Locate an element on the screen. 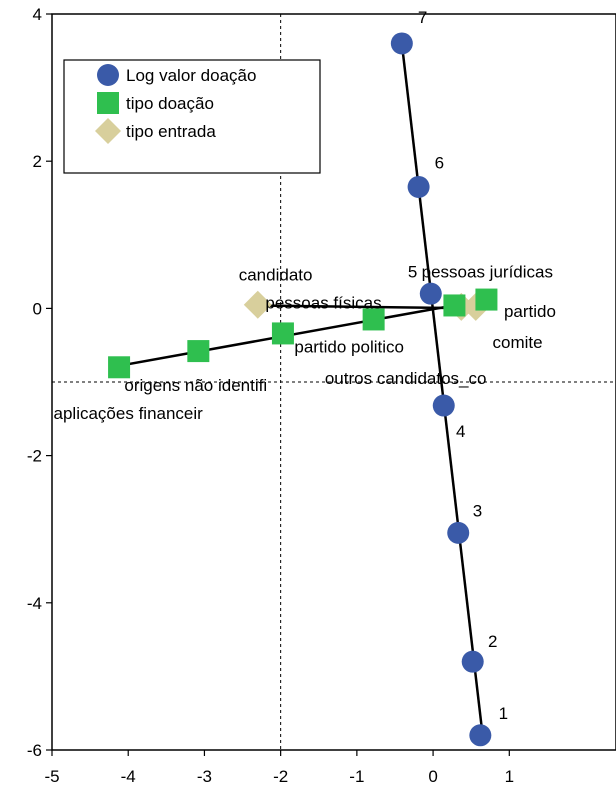  point-label: 3 is located at coordinates (477, 511).